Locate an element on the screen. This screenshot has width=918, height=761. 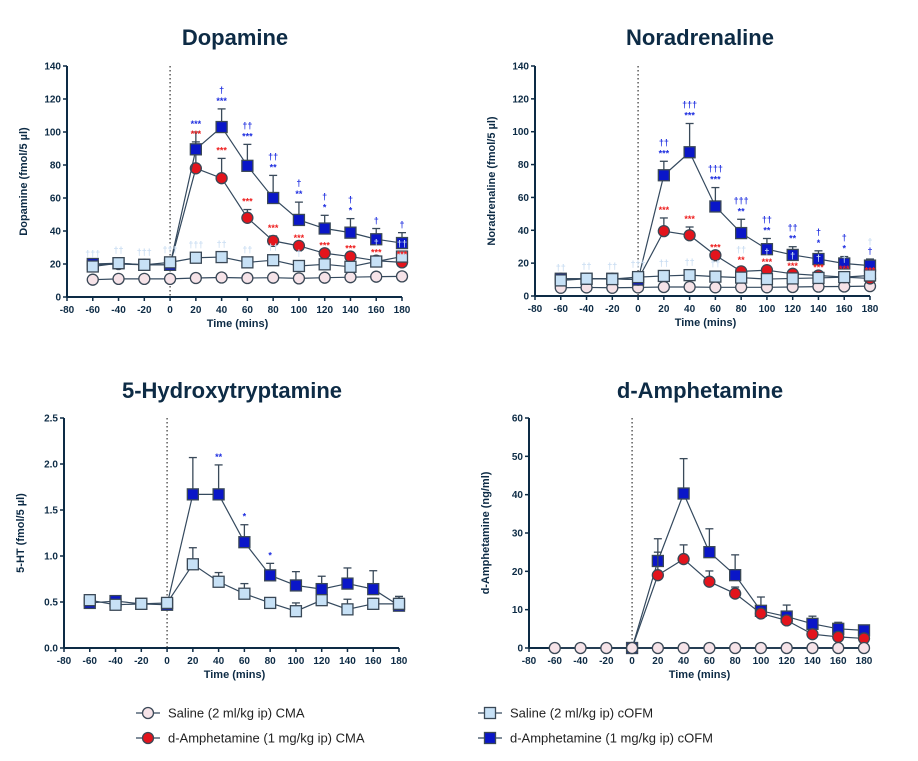
significance-label-amph_cofm: ** is located at coordinates (793, 239).